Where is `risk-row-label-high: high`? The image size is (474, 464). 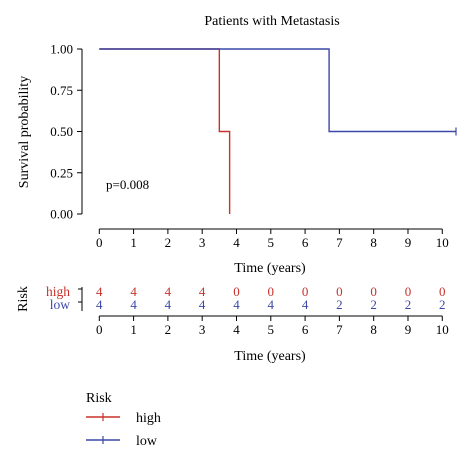
risk-row-label-high: high is located at coordinates (58, 291).